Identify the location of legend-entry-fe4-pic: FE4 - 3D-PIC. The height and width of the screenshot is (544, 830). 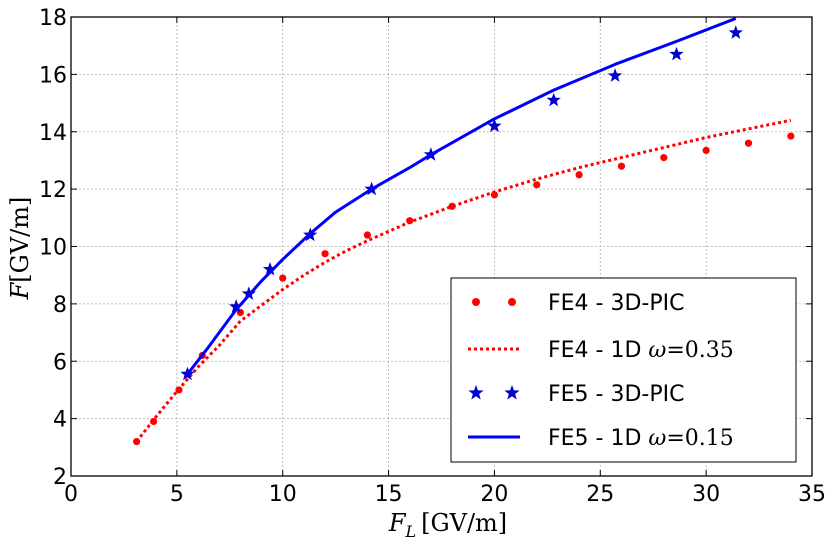
(578, 303).